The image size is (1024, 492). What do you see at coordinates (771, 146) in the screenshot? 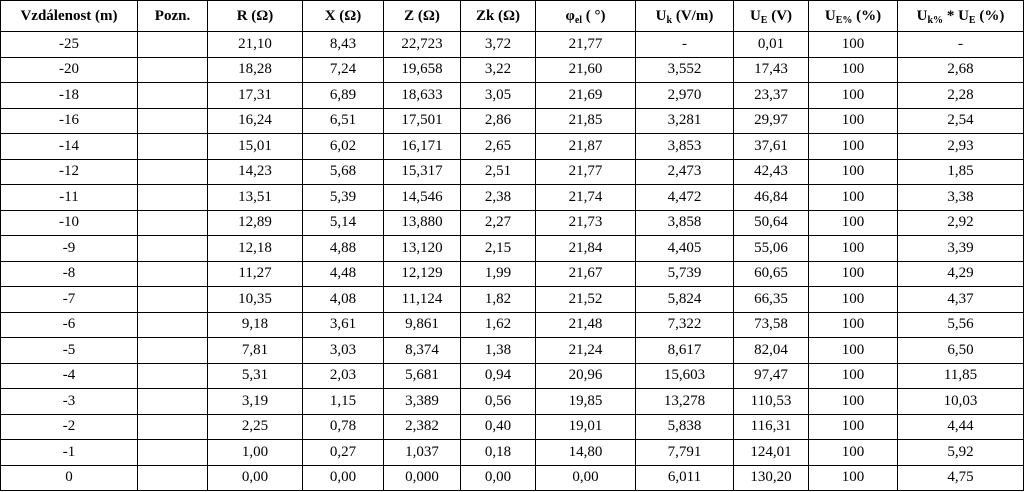
I see `table-cell: 37,61` at bounding box center [771, 146].